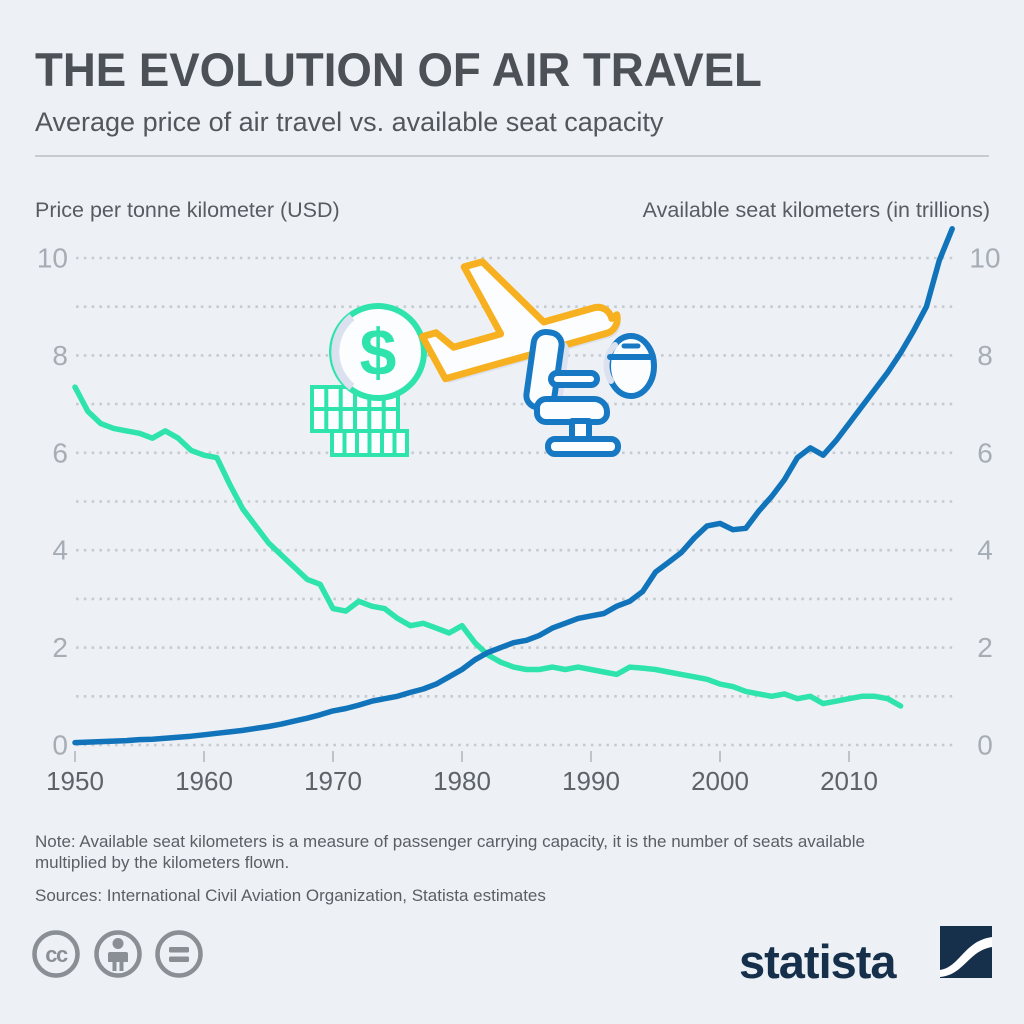 This screenshot has height=1024, width=1024. I want to click on person-glyph, so click(118, 954).